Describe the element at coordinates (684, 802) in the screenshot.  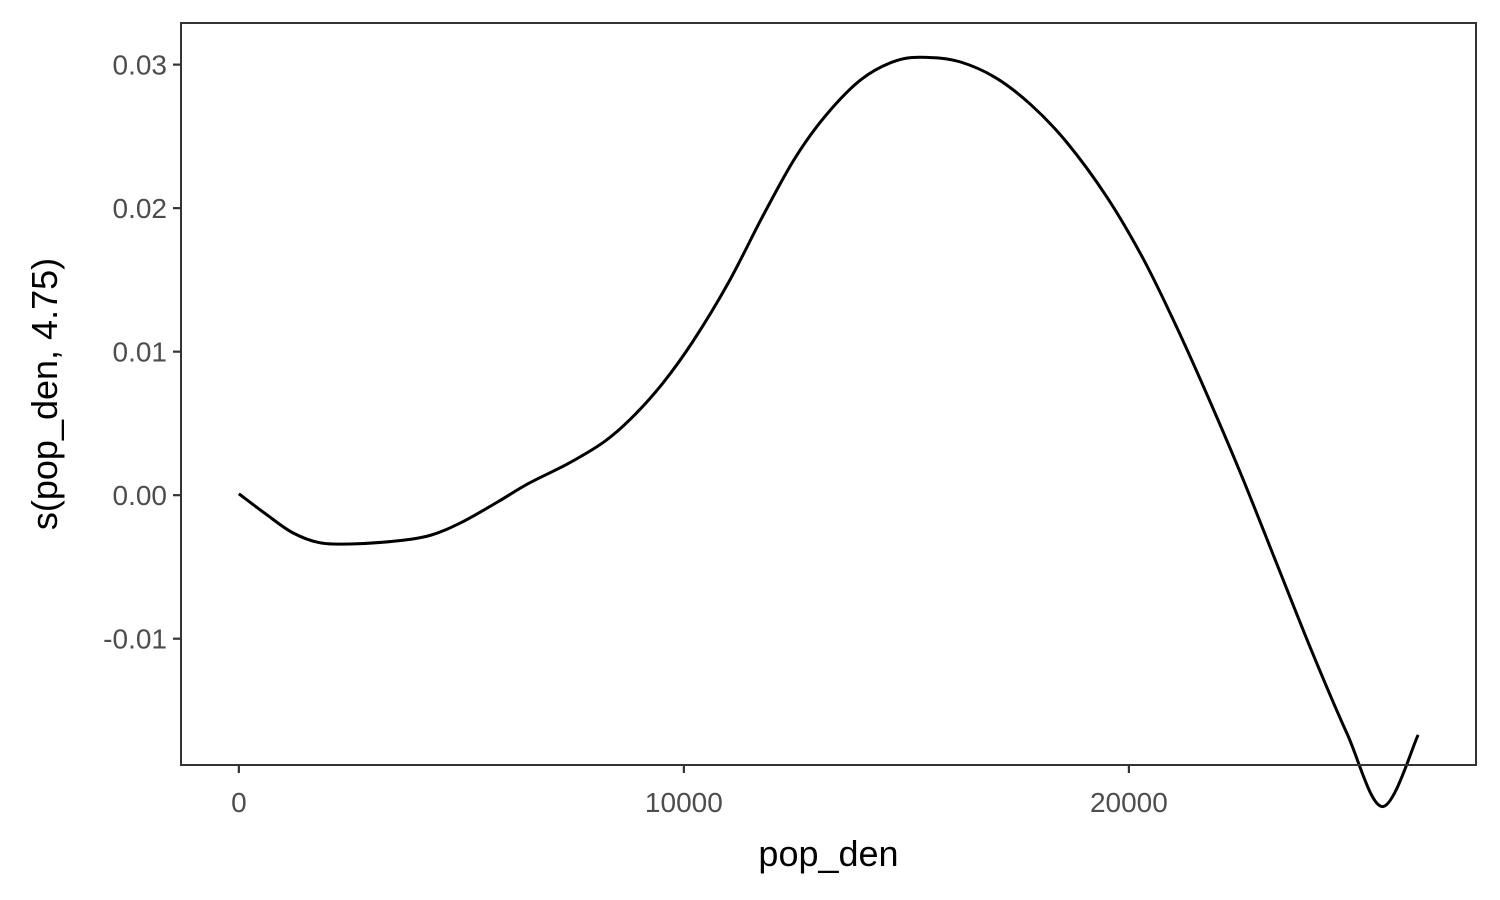
I see `x-tick-label: 10000` at that location.